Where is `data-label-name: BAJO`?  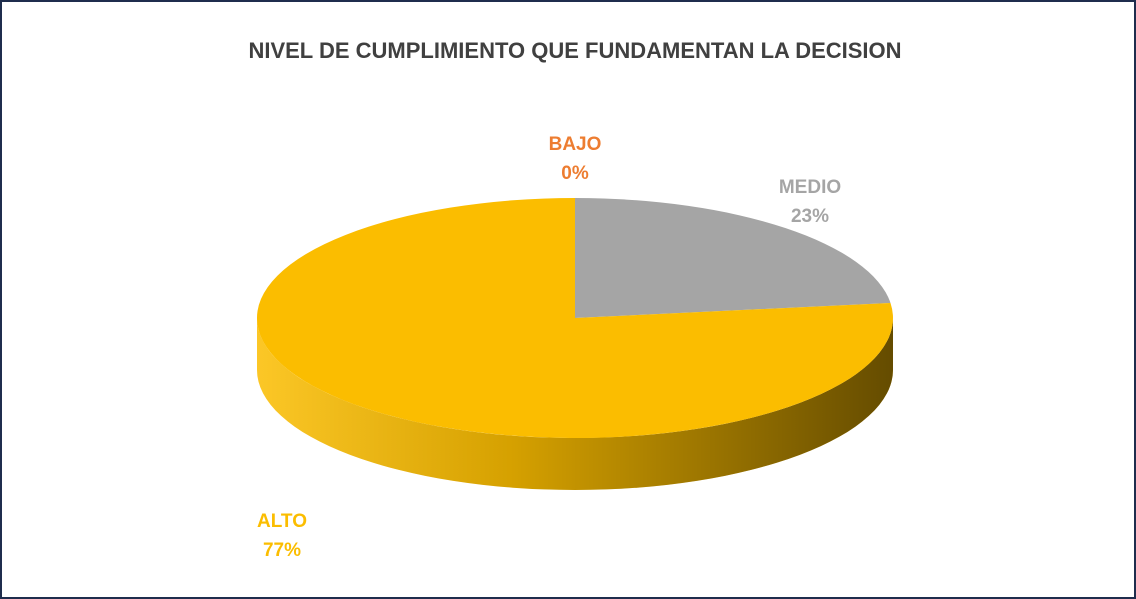 data-label-name: BAJO is located at coordinates (575, 144).